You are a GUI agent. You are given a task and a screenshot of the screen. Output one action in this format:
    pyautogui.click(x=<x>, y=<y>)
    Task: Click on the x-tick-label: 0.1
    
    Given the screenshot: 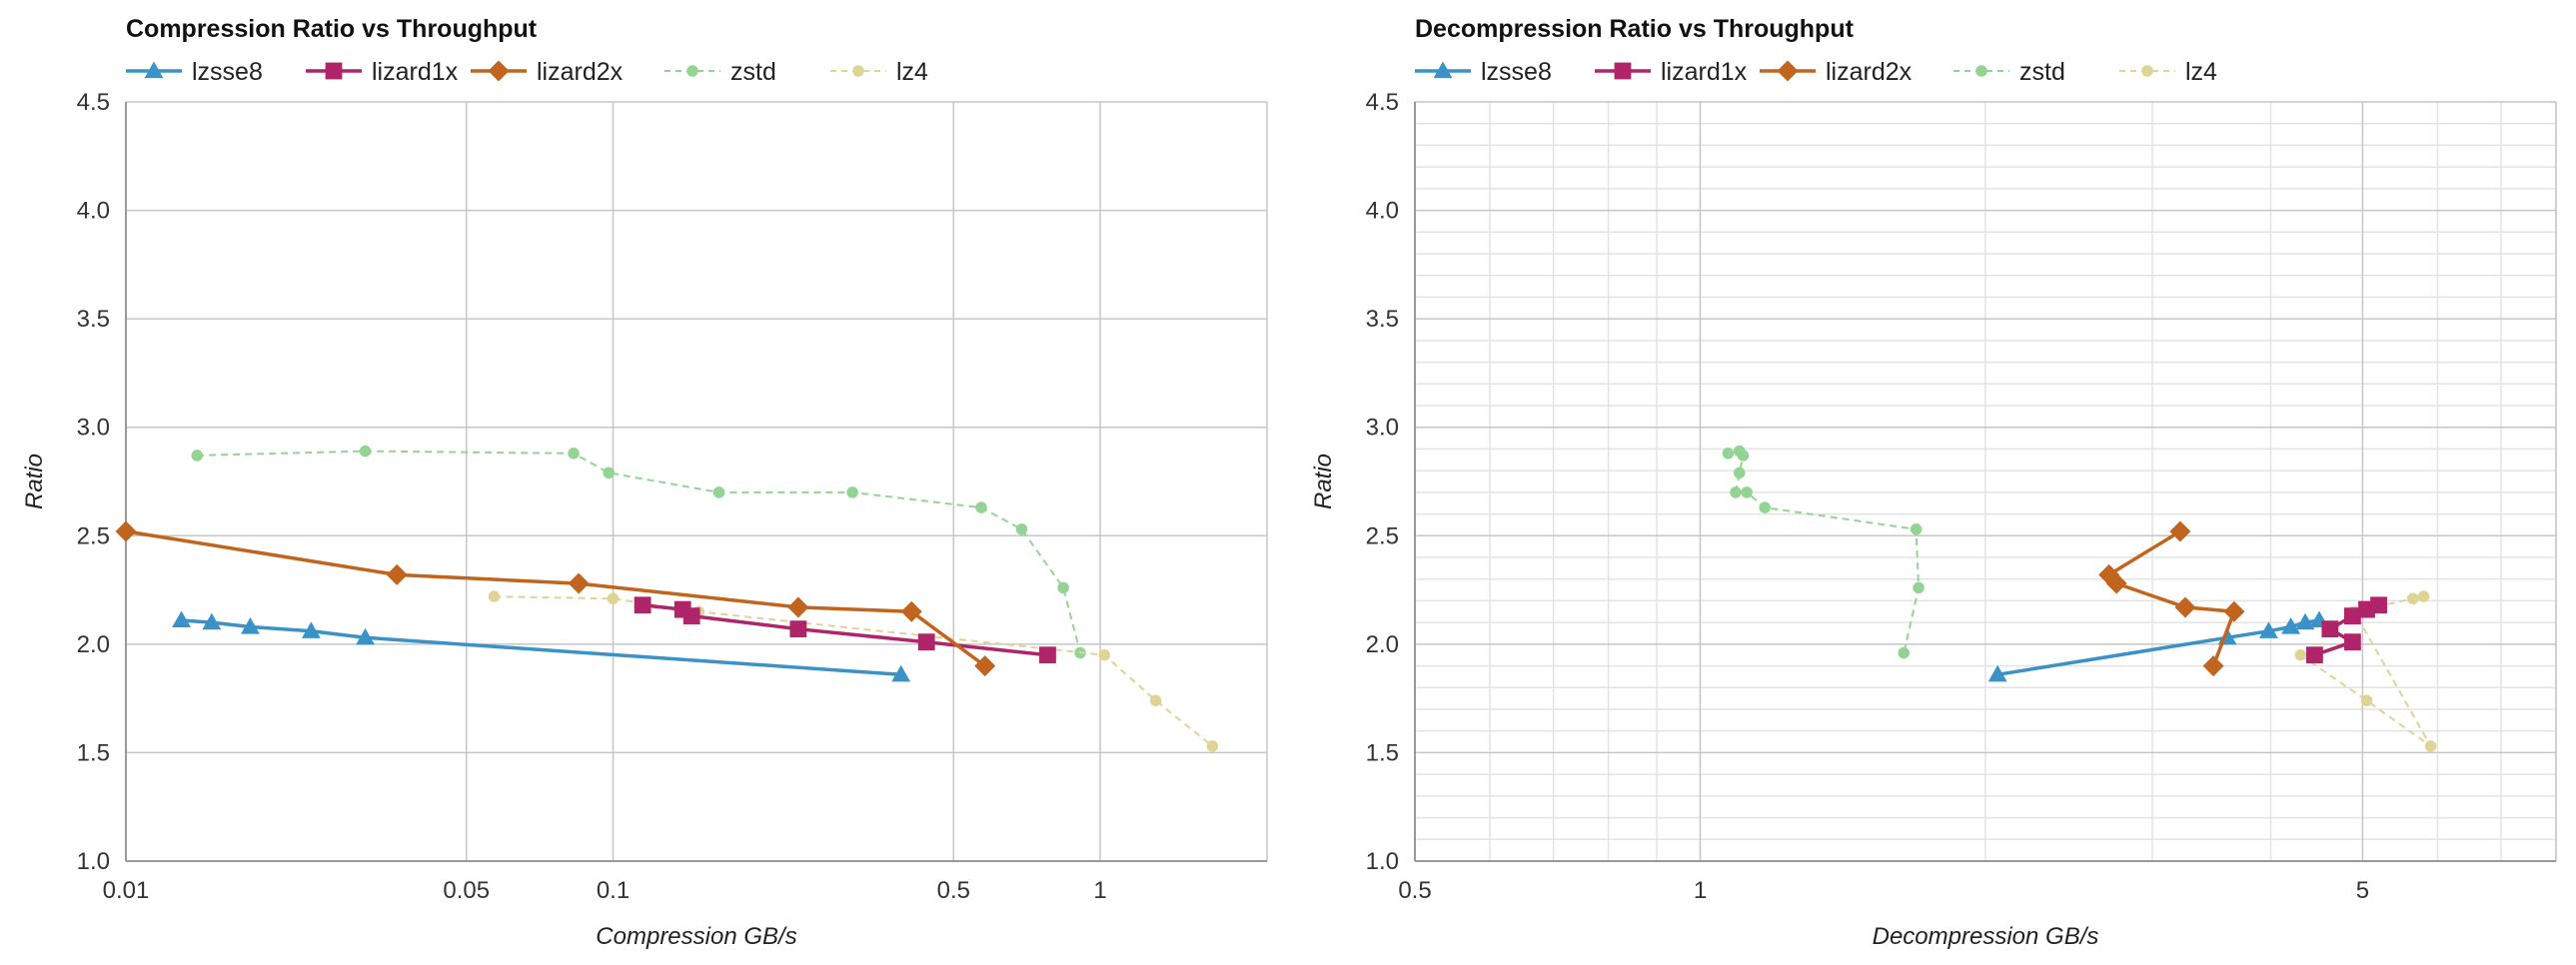 What is the action you would take?
    pyautogui.click(x=613, y=890)
    